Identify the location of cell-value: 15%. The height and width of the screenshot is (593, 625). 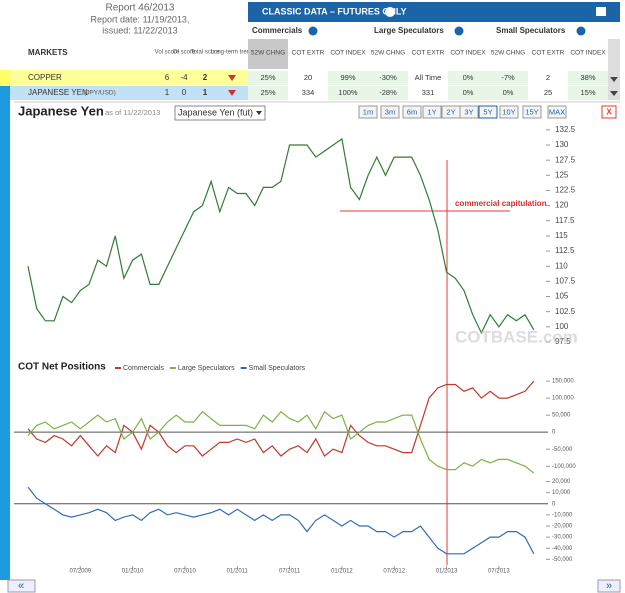
(587, 92).